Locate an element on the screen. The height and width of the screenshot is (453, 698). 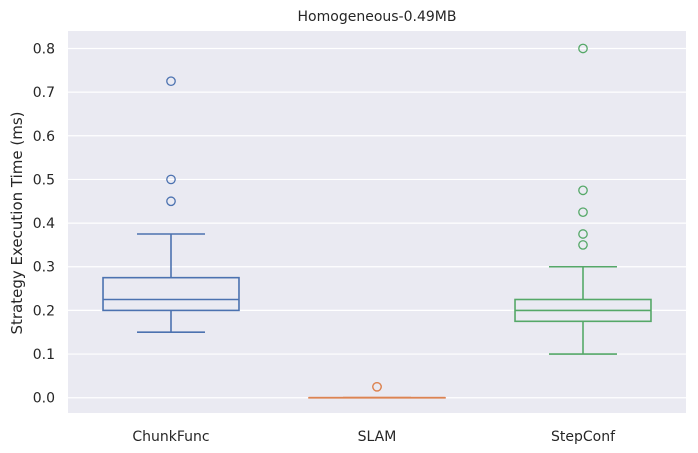
x-tick-label: ChunkFunc is located at coordinates (170, 437).